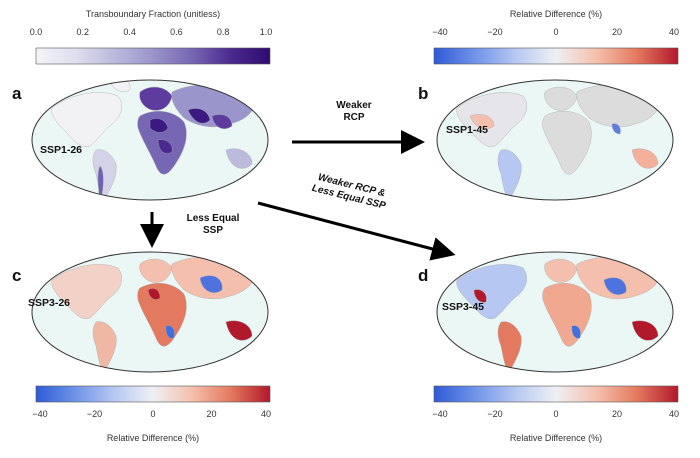  Describe the element at coordinates (463, 307) in the screenshot. I see `scenario-label-d: SSP3-45` at that location.